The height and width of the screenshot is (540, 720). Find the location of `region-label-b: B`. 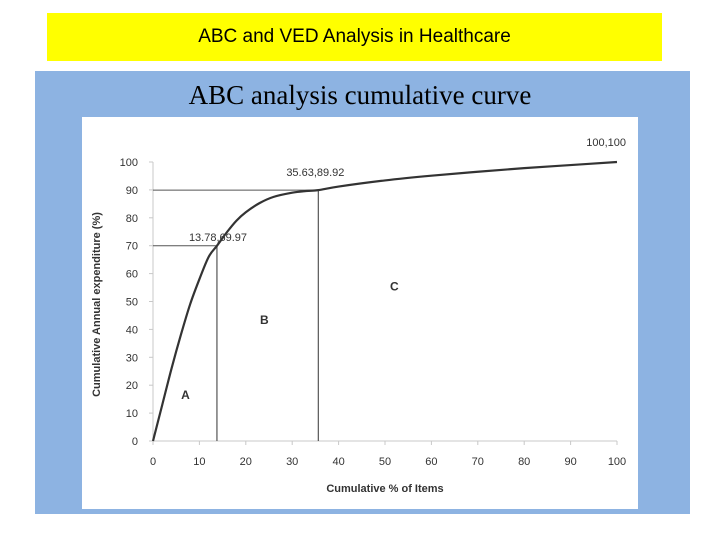

region-label-b: B is located at coordinates (264, 320).